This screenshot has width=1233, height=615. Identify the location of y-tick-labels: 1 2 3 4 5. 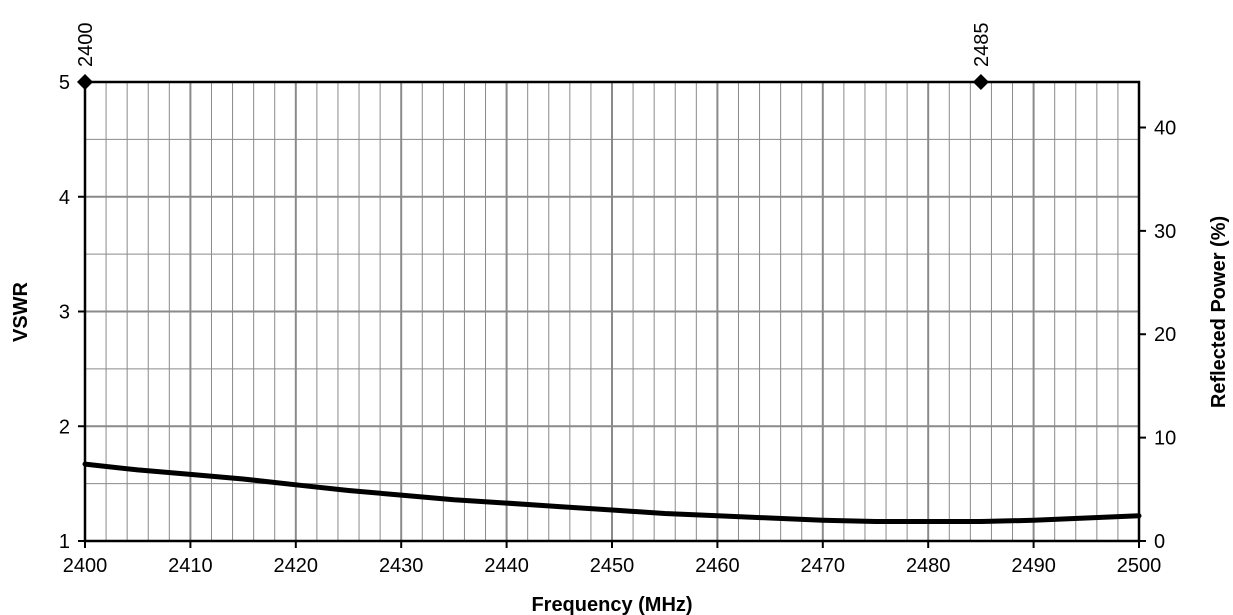
(64, 312).